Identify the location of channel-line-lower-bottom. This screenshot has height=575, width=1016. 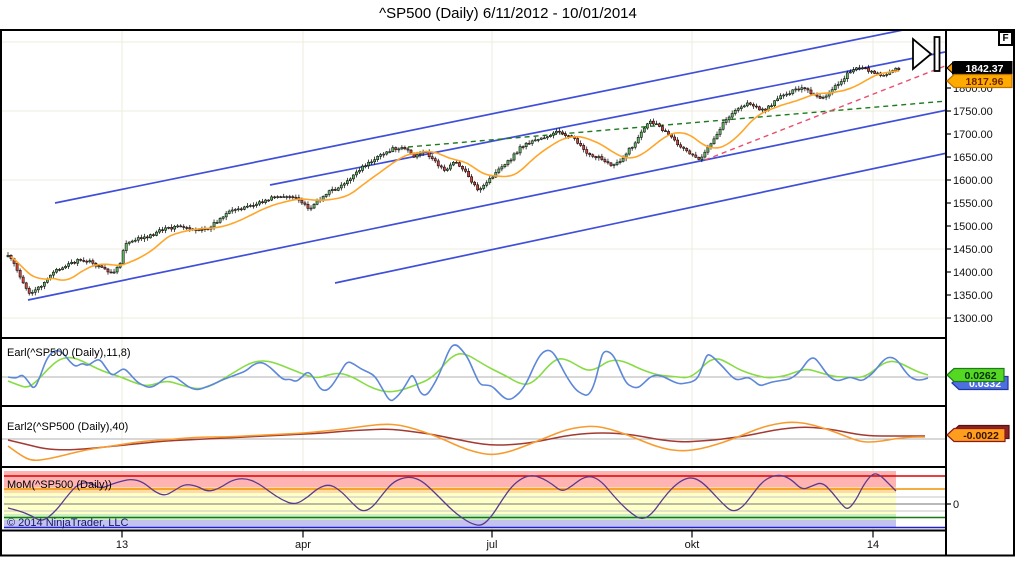
(640, 218).